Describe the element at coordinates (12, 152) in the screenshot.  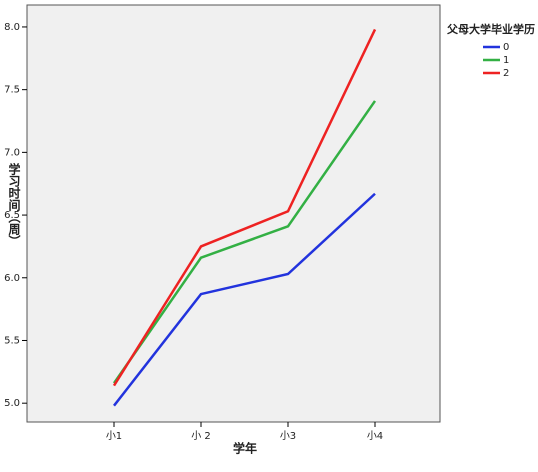
I see `y-tick-label: 7.0` at that location.